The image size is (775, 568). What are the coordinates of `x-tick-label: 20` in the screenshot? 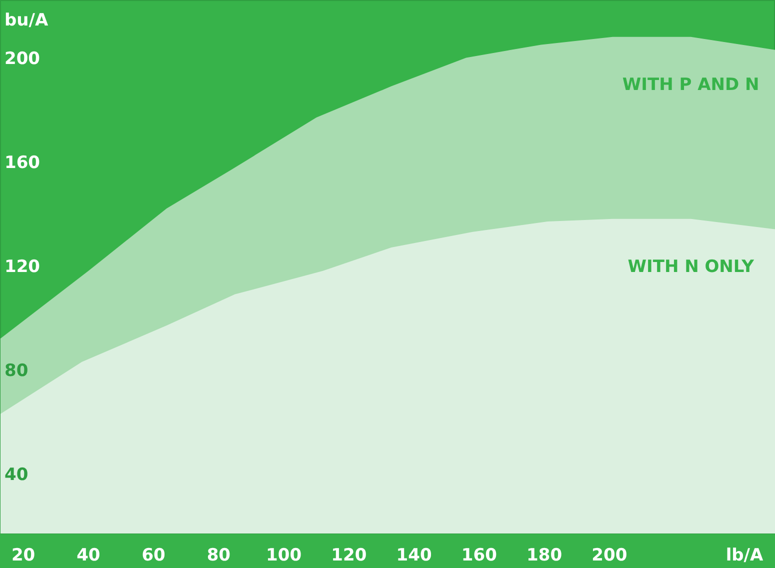 It's located at (23, 556).